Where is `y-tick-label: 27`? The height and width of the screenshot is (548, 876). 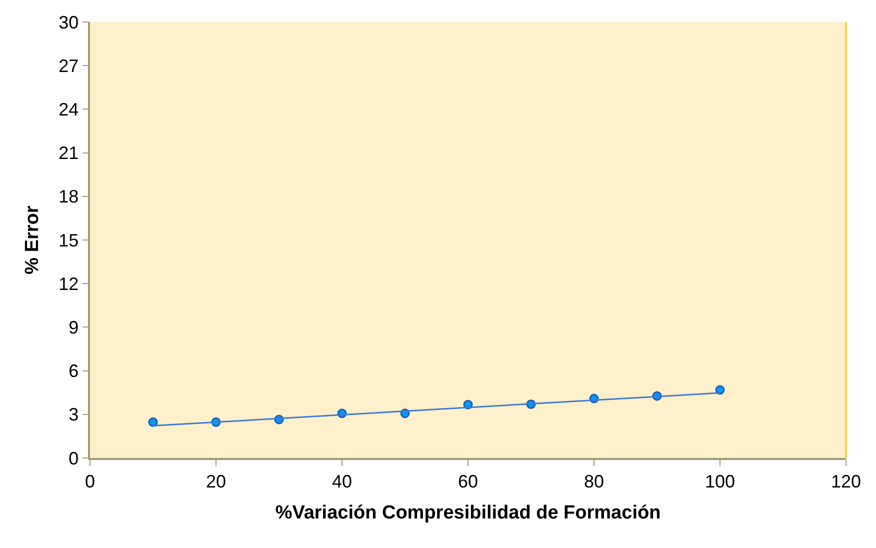 y-tick-label: 27 is located at coordinates (68, 66).